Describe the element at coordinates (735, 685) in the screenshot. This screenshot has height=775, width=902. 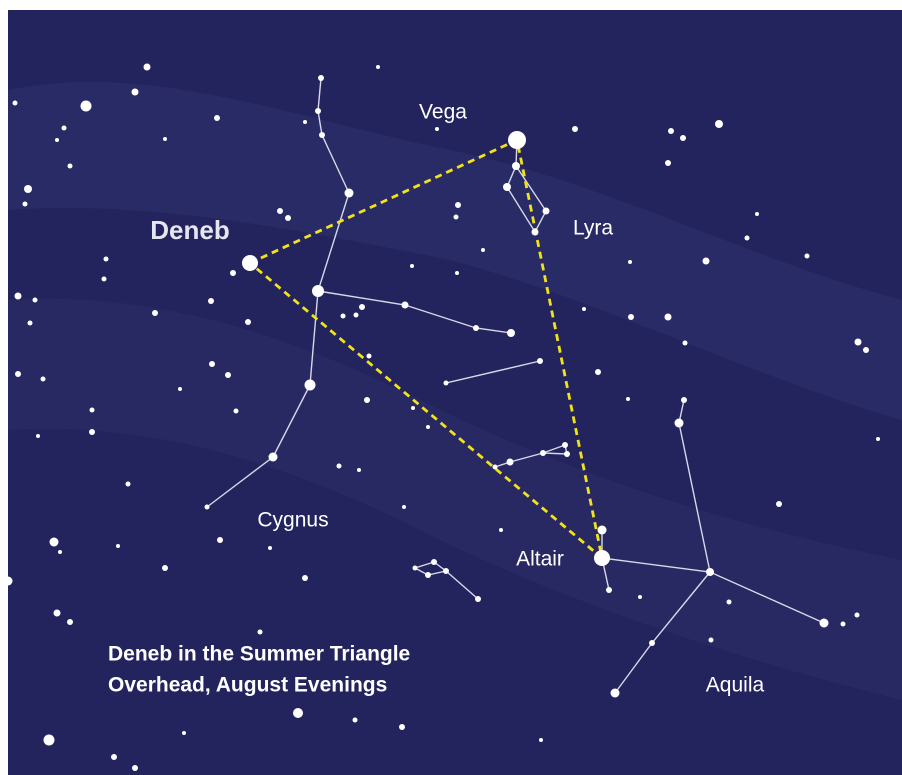
I see `constellation-label: Aquila` at that location.